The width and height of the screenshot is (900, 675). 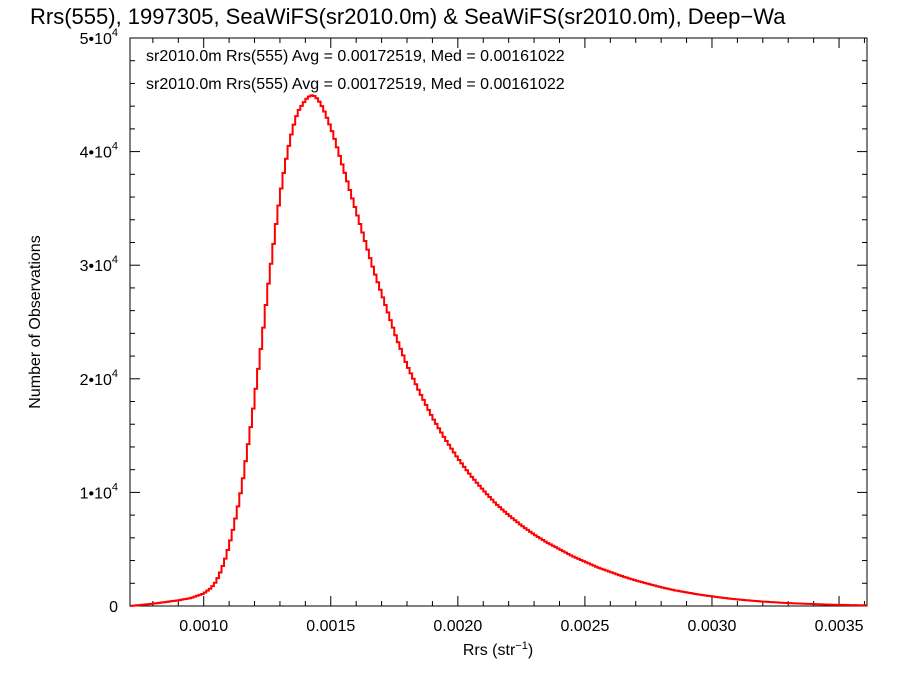 I want to click on y-tick-base: 2•10, so click(x=96, y=380).